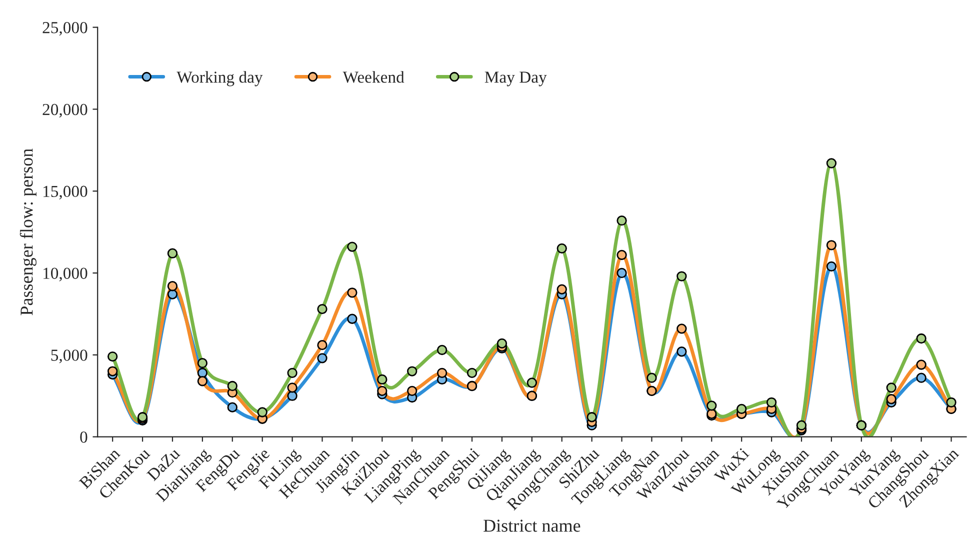 The width and height of the screenshot is (976, 546). Describe the element at coordinates (65, 29) in the screenshot. I see `y-tick-label: 25,000` at that location.